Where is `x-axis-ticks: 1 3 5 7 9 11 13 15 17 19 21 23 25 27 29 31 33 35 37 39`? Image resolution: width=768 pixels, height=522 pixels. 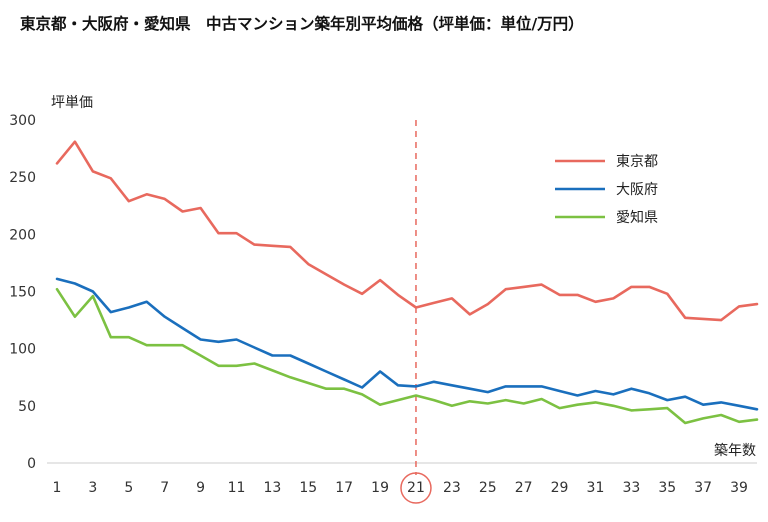
x-axis-ticks: 1 3 5 7 9 11 13 15 17 19 21 23 25 27 29 31 33 35 37 39 is located at coordinates (400, 488).